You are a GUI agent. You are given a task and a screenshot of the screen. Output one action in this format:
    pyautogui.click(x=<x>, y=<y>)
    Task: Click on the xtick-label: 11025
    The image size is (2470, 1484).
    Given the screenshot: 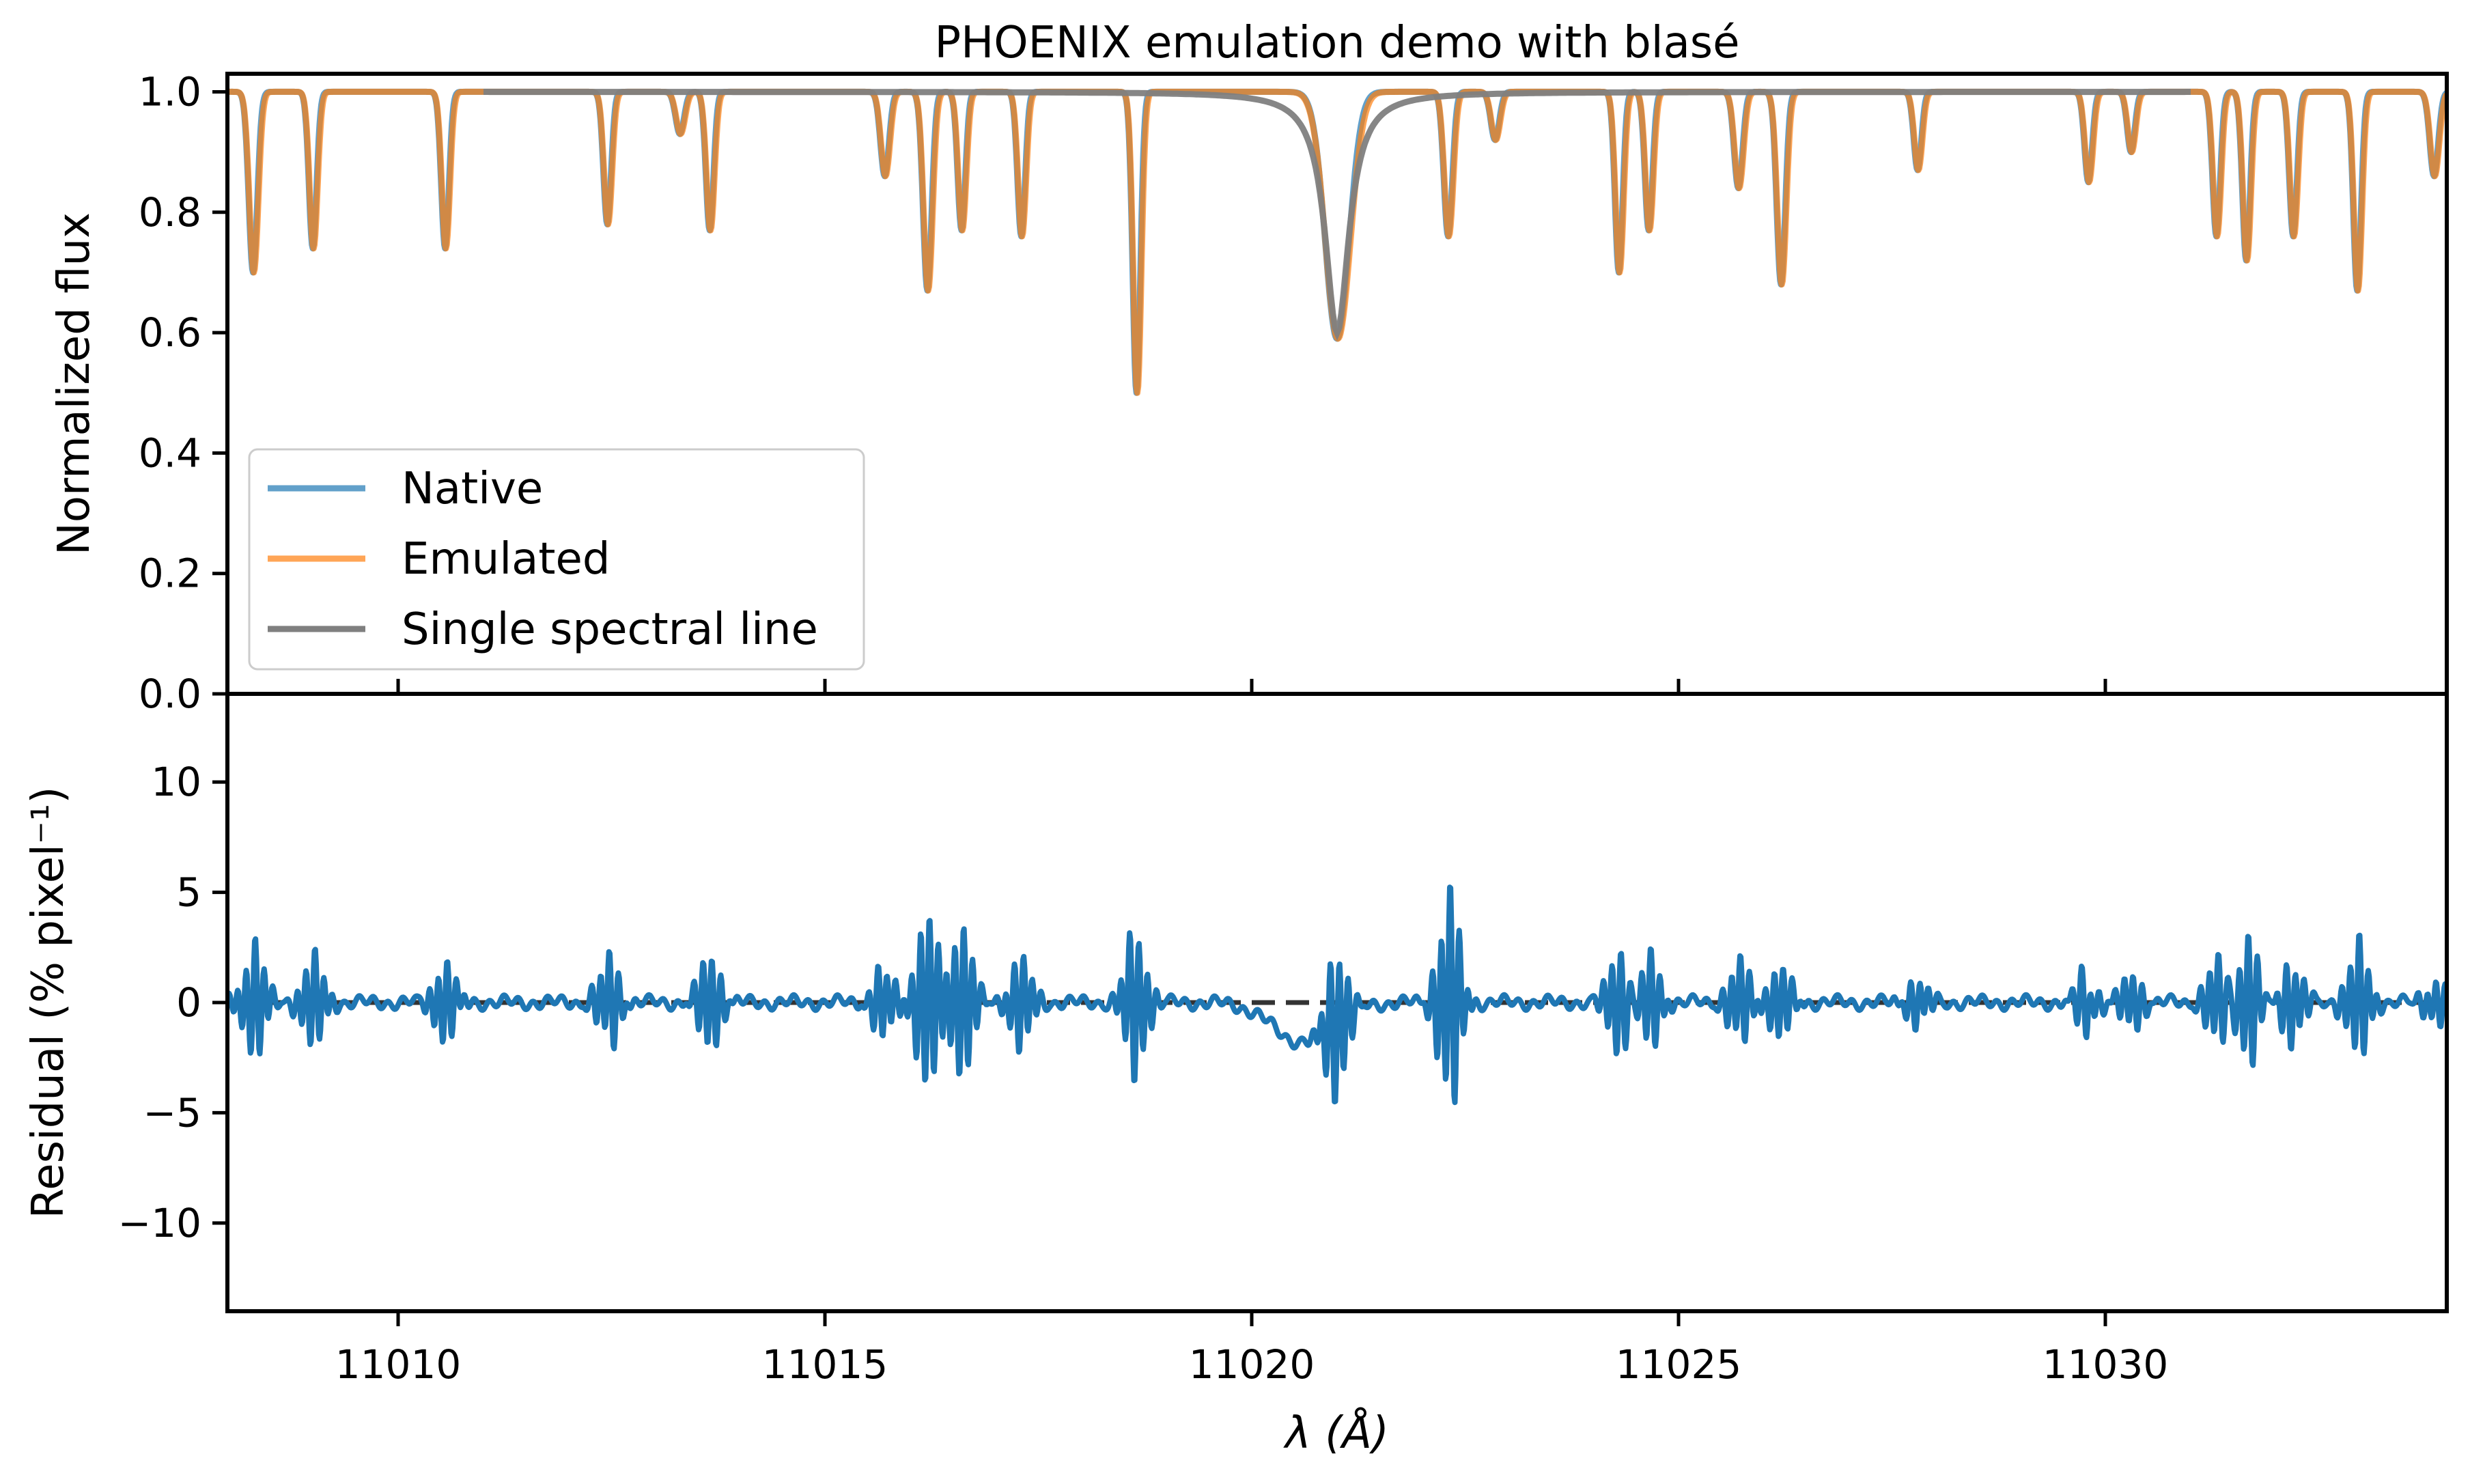 What is the action you would take?
    pyautogui.click(x=1679, y=1364)
    